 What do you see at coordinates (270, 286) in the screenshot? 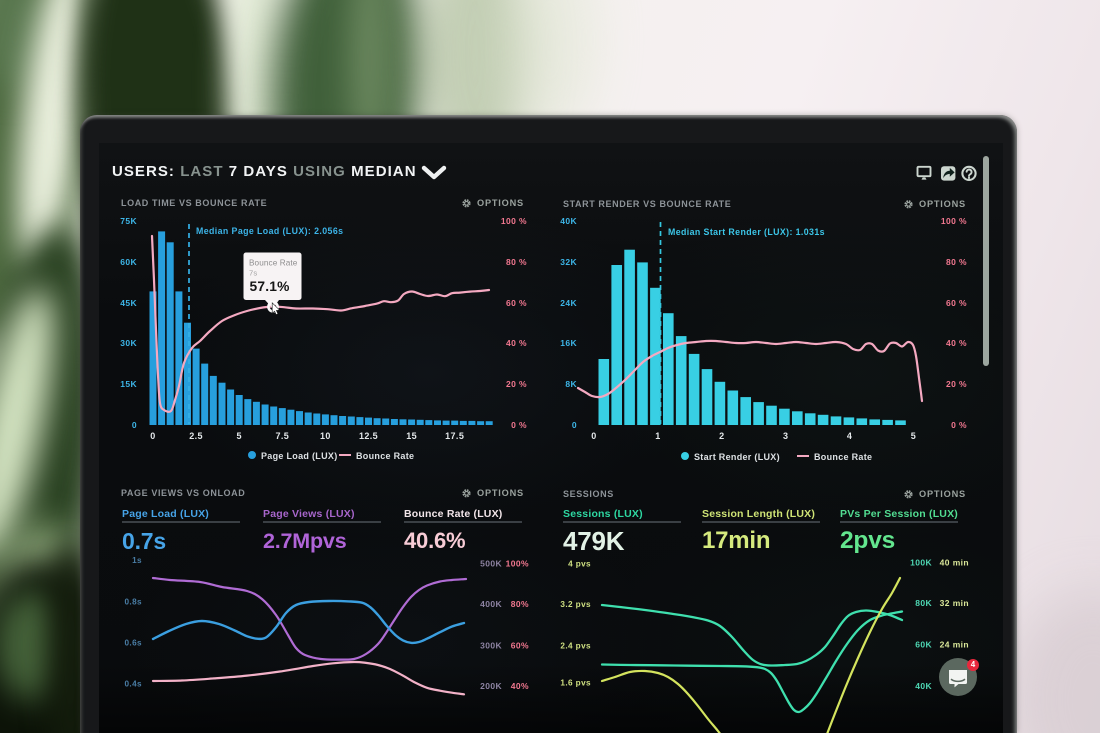
I see `svg-text: 57.1%` at bounding box center [270, 286].